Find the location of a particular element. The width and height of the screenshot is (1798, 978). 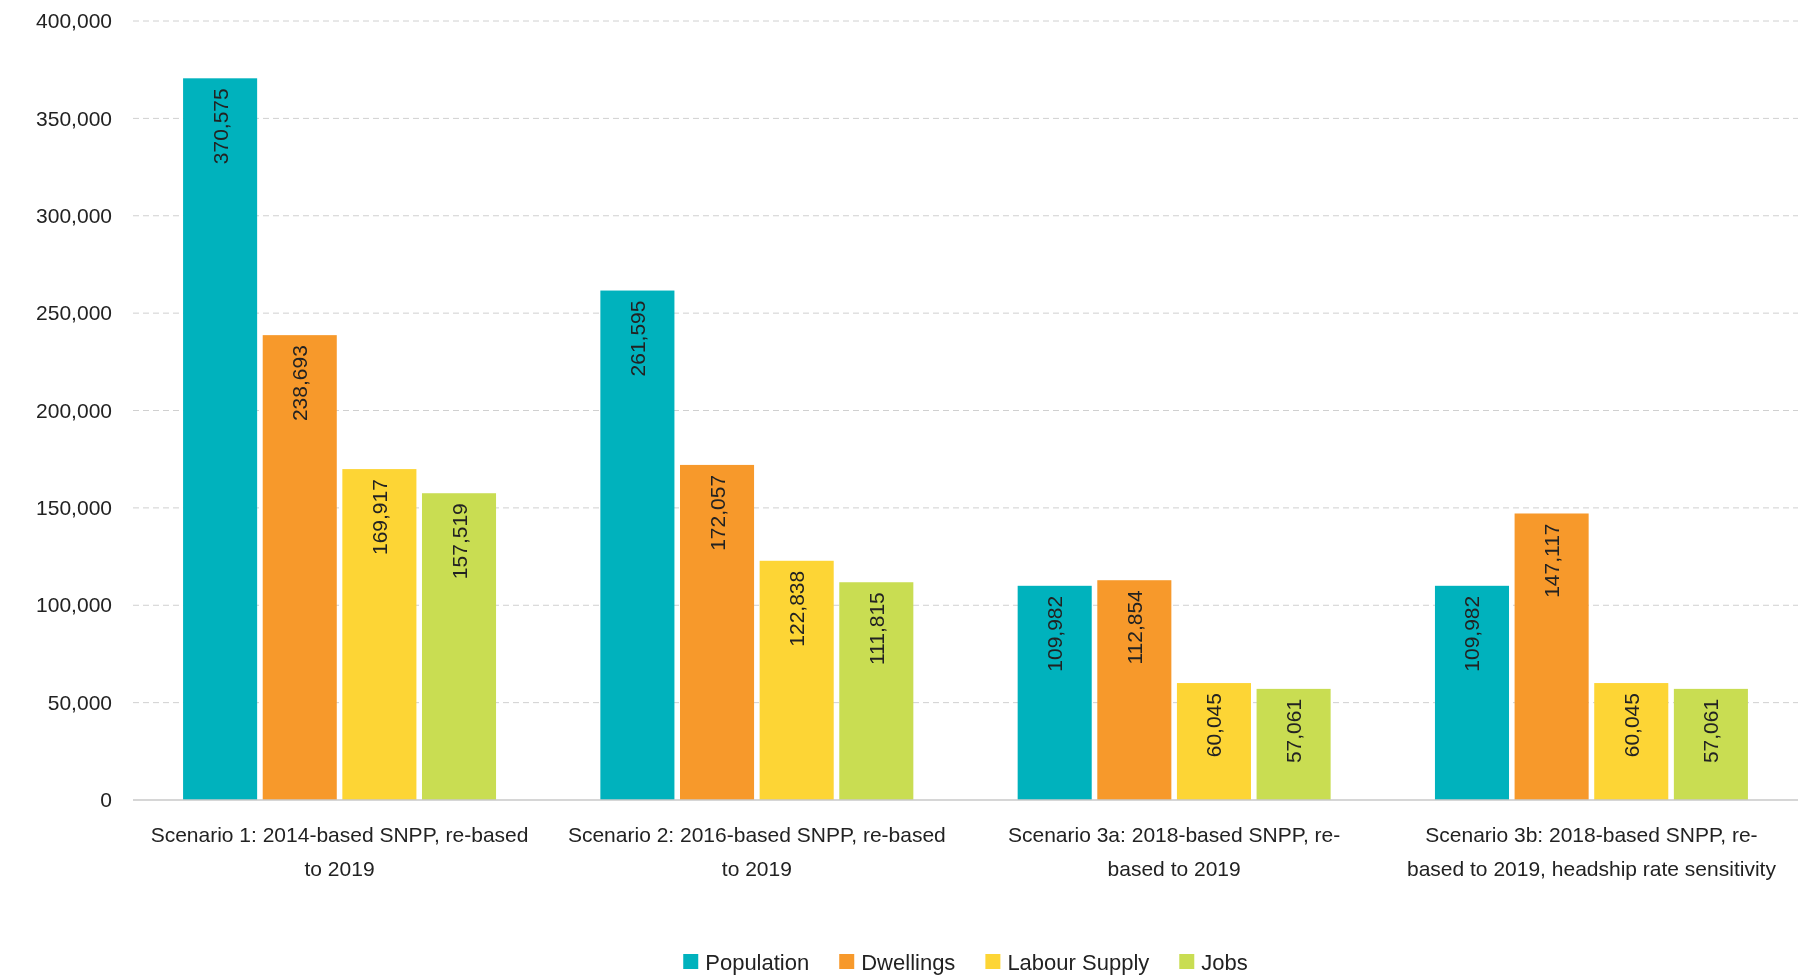

y-tick-label: 150,000 is located at coordinates (74, 508).